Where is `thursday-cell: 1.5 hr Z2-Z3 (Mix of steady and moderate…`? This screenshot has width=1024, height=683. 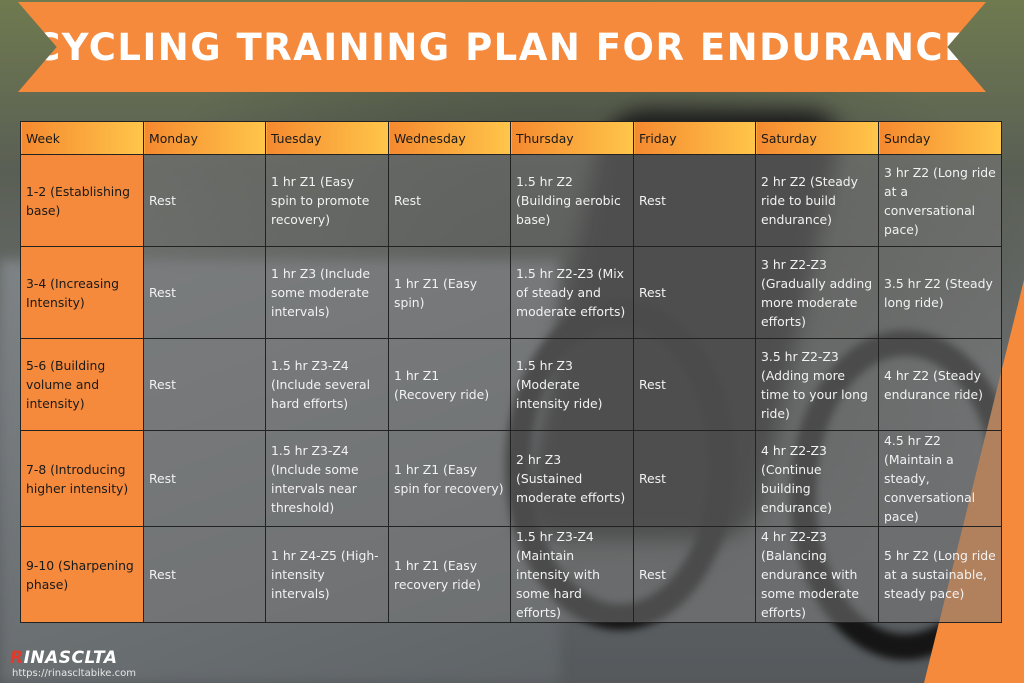 thursday-cell: 1.5 hr Z2-Z3 (Mix of steady and moderate… is located at coordinates (572, 292).